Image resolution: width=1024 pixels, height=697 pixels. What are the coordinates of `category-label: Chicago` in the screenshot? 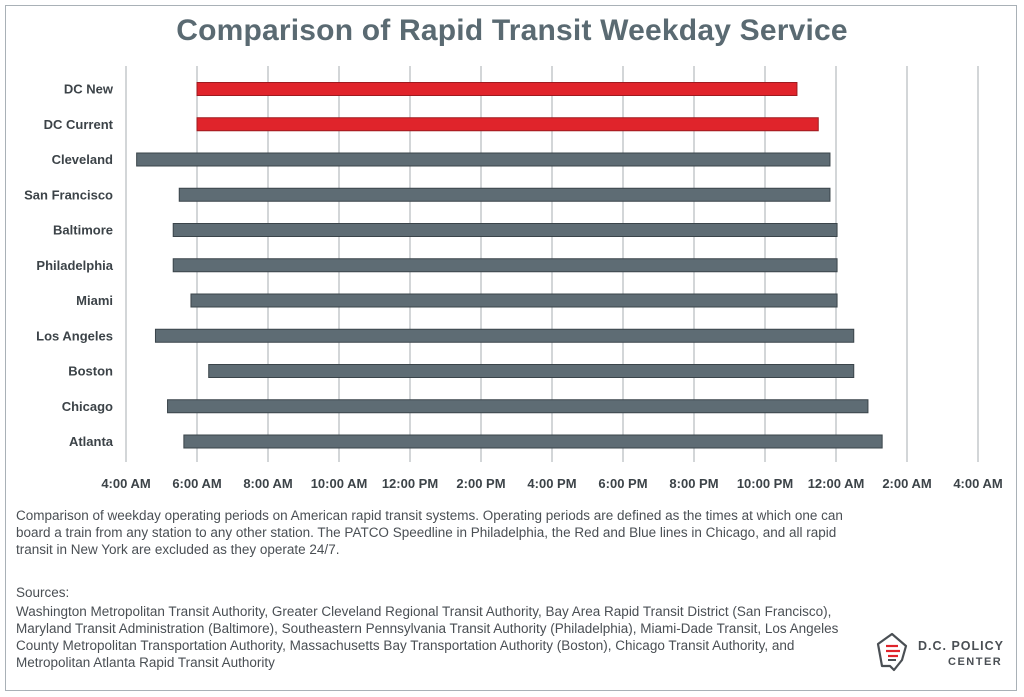 It's located at (87, 406).